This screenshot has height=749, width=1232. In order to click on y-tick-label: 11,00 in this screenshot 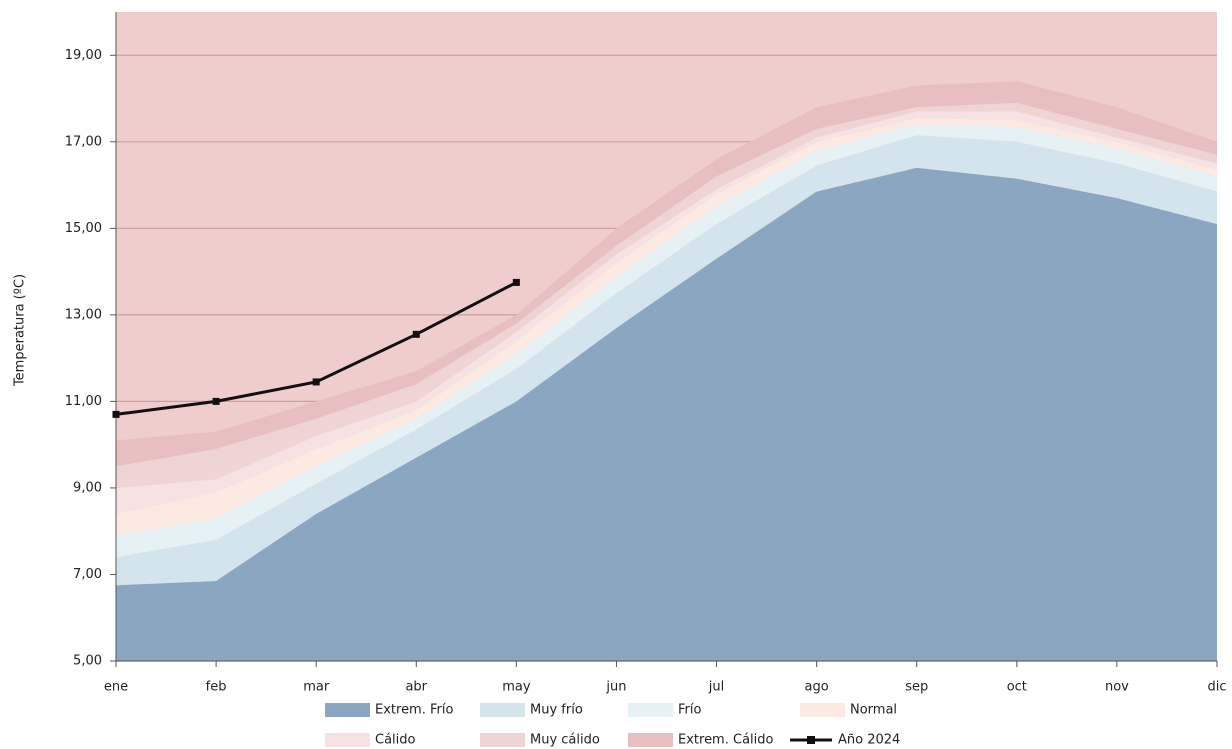, I will do `click(83, 401)`.